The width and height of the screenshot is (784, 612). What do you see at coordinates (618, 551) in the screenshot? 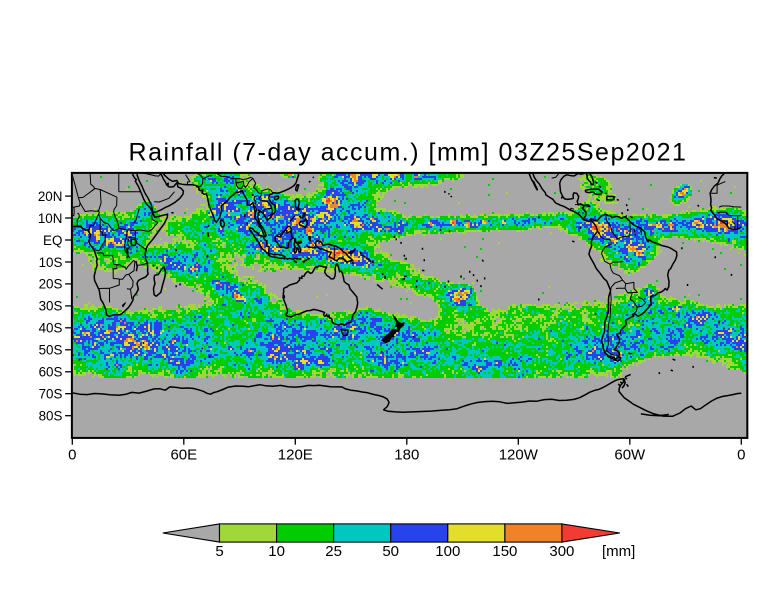
I see `svg-text: [mm]` at bounding box center [618, 551].